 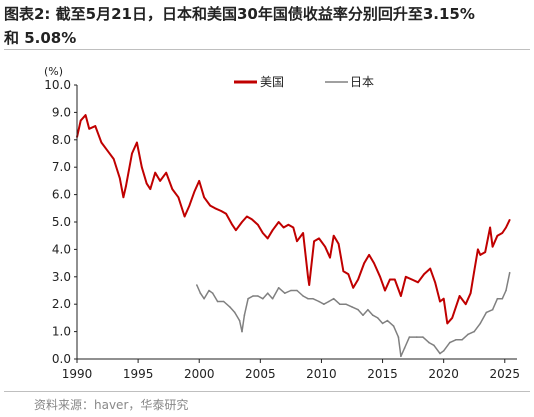 I want to click on x-tick-label: 2005, so click(x=260, y=374).